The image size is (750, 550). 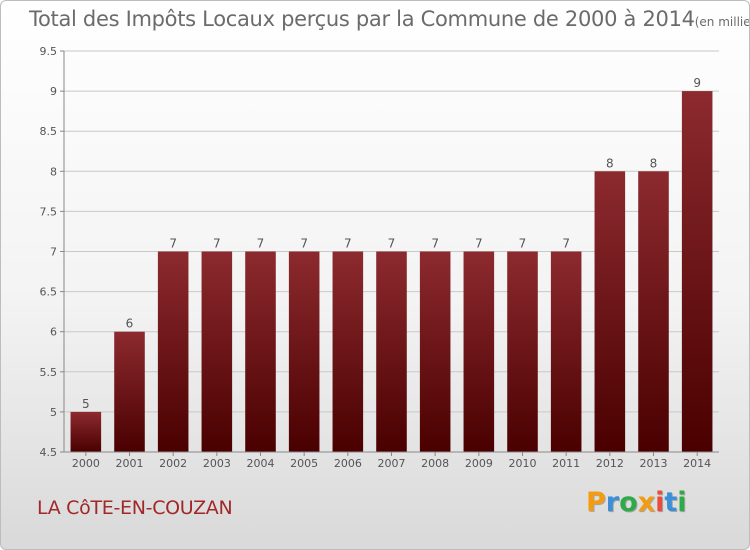 What do you see at coordinates (304, 463) in the screenshot?
I see `x-tick-label: 2005` at bounding box center [304, 463].